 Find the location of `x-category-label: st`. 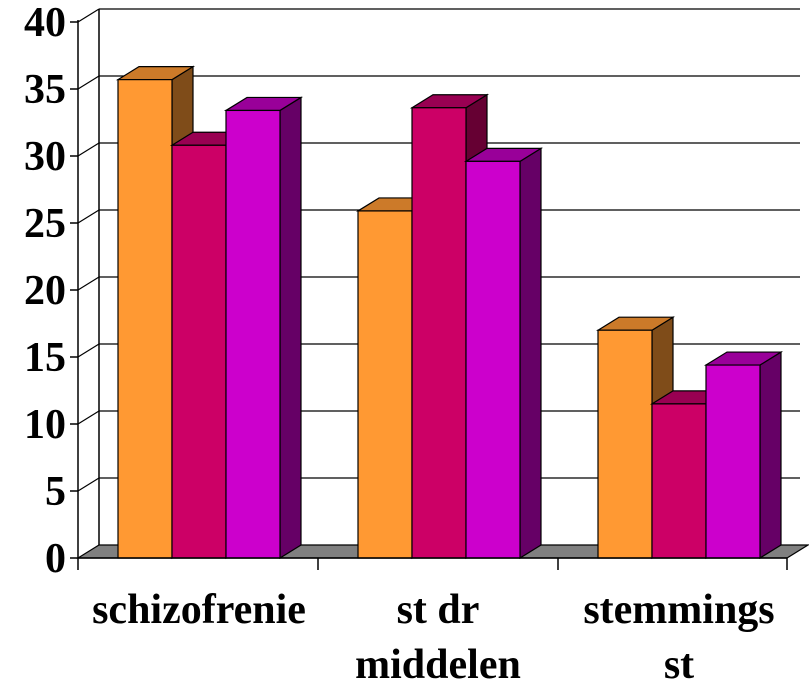

x-category-label: st is located at coordinates (679, 665).